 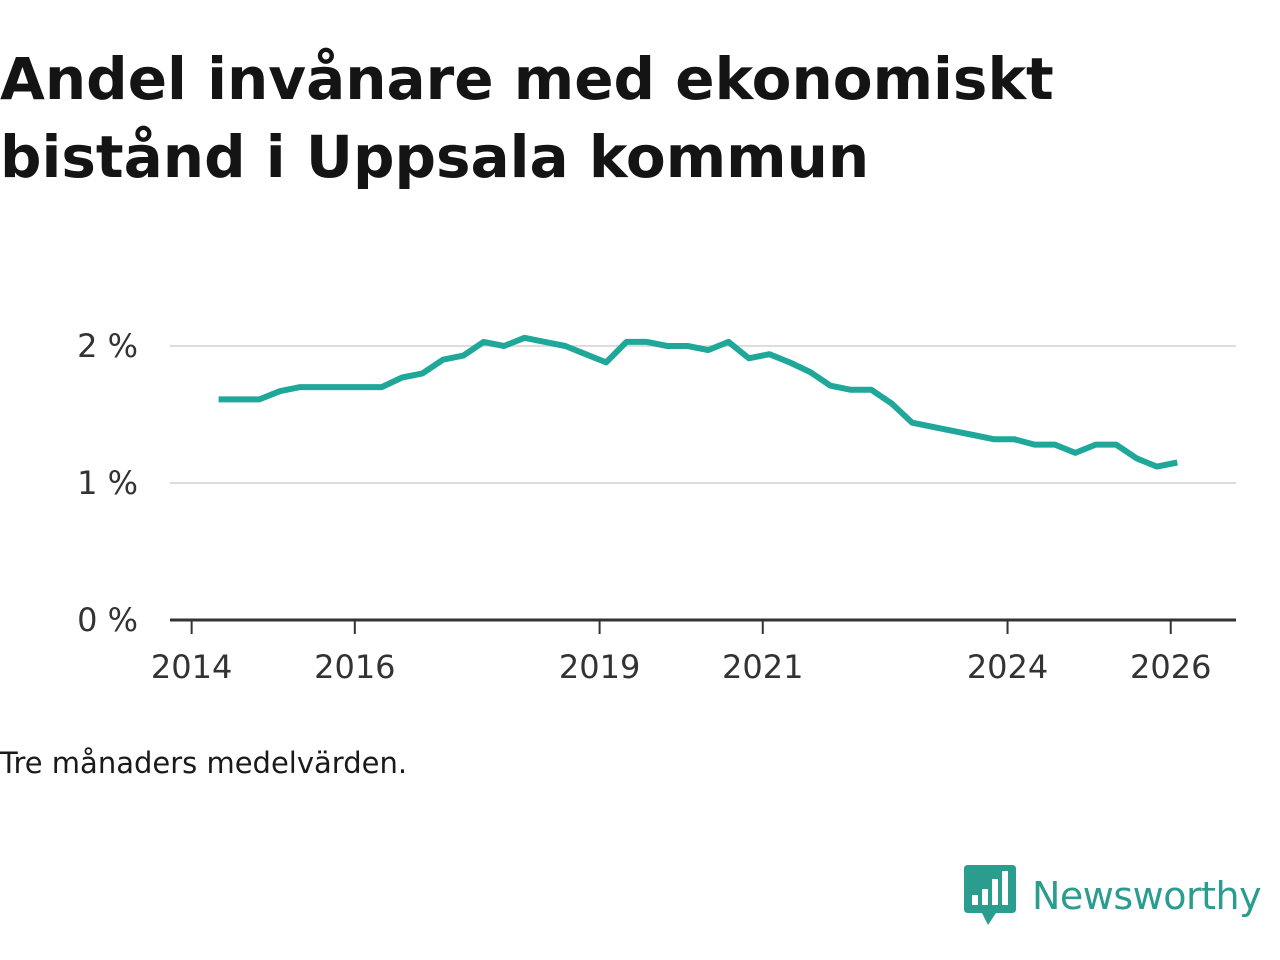 I want to click on brand: Newsworthy, so click(x=1113, y=896).